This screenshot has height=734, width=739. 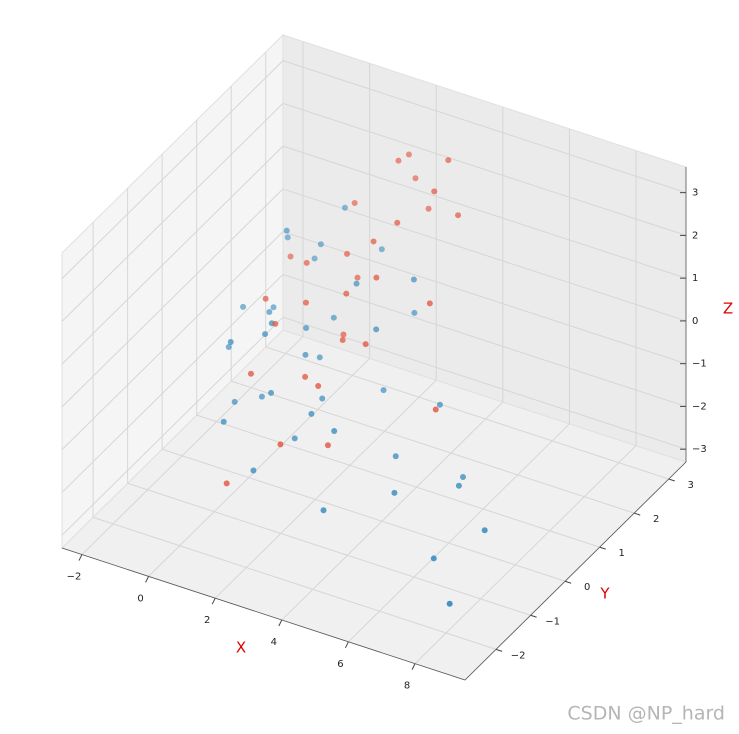 I want to click on z-tick-label: 3, so click(x=695, y=193).